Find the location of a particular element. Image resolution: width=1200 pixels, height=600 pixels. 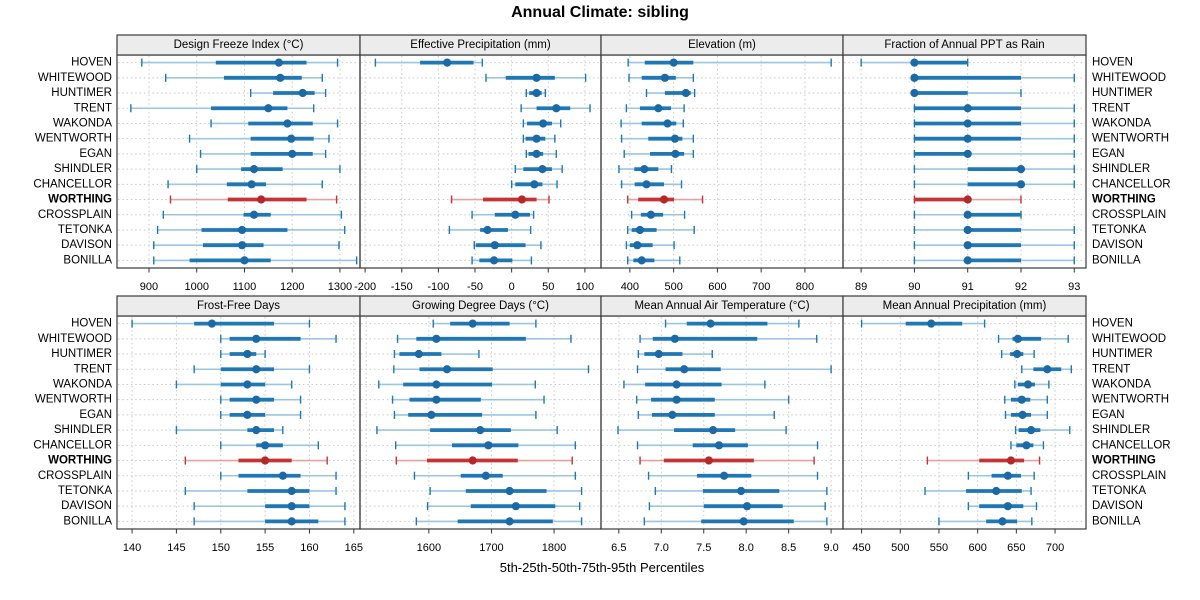

category-label-left: CHANCELLOR is located at coordinates (72, 445).